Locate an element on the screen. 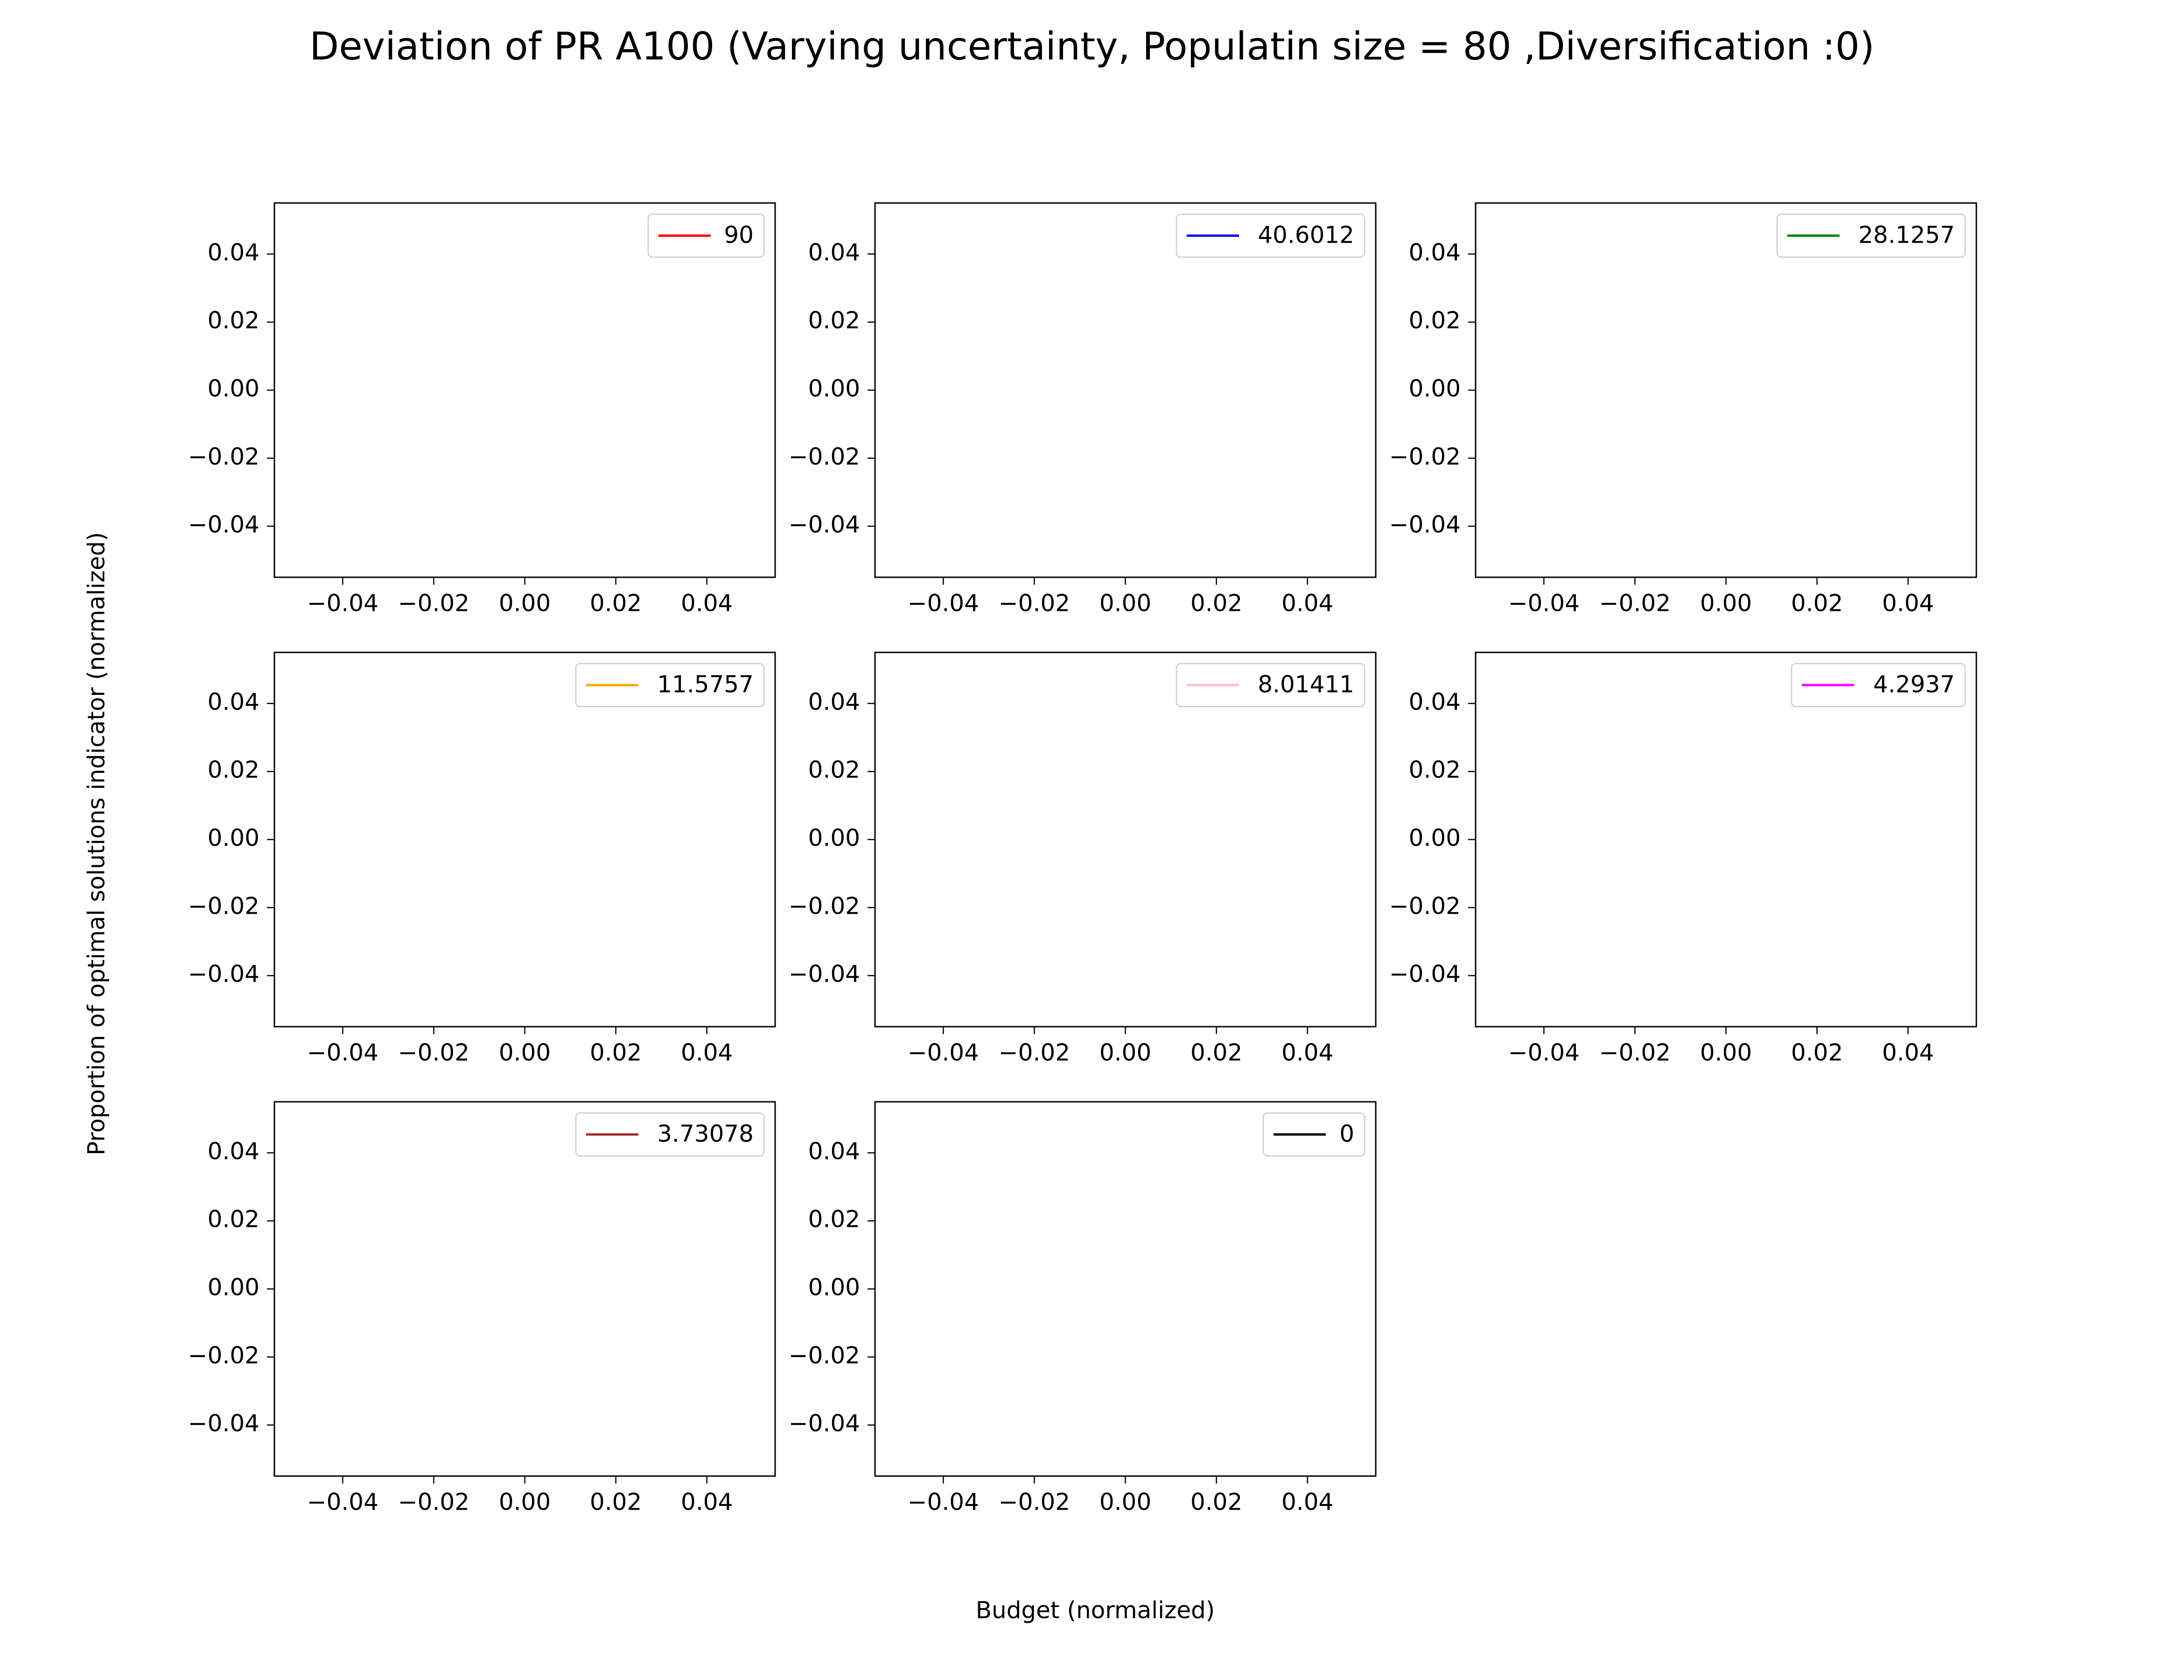 The width and height of the screenshot is (2184, 1680). legend-label: 40.6012 is located at coordinates (1306, 235).